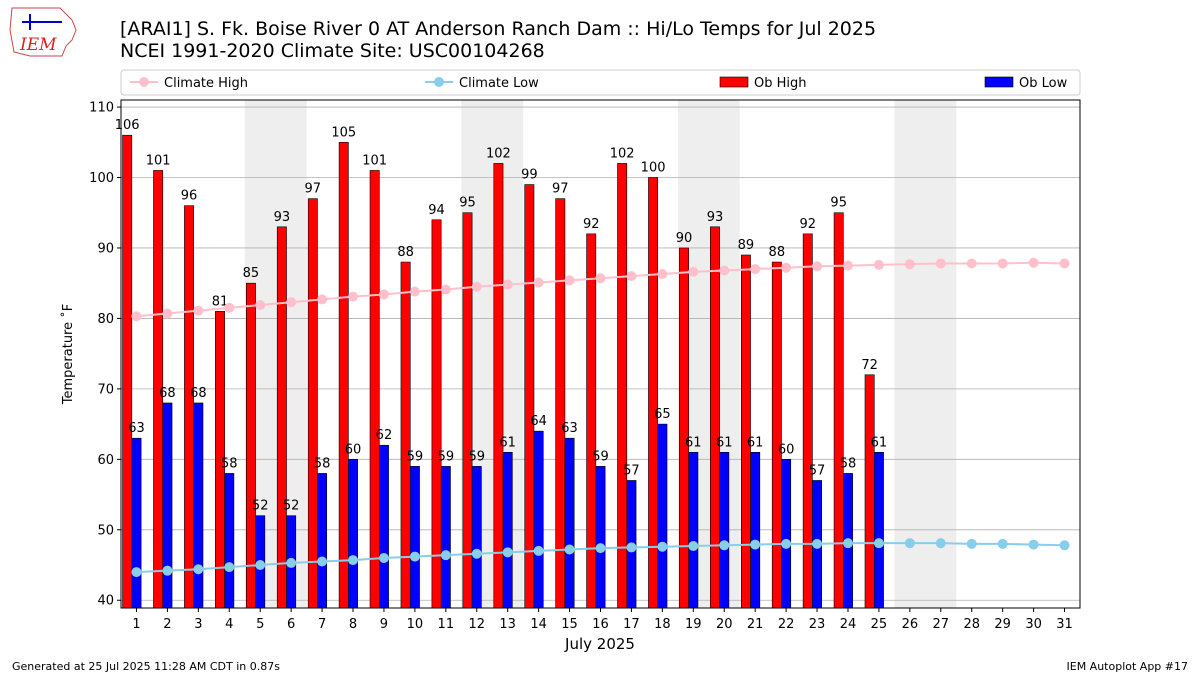 The height and width of the screenshot is (675, 1200). What do you see at coordinates (229, 463) in the screenshot?
I see `data-label: 58` at bounding box center [229, 463].